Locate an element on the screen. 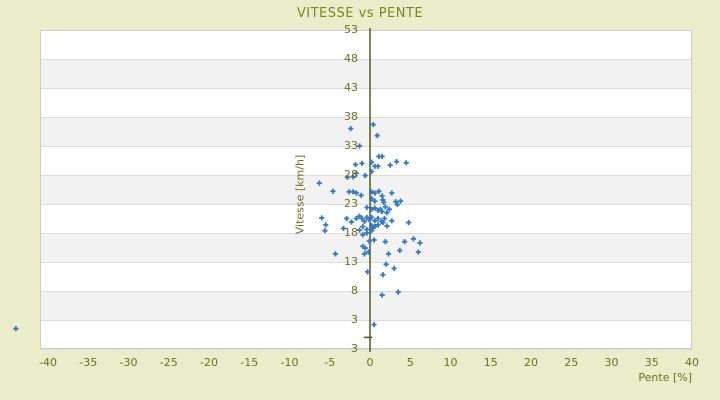 This screenshot has width=720, height=400. x-tick-label: -5 is located at coordinates (330, 362).